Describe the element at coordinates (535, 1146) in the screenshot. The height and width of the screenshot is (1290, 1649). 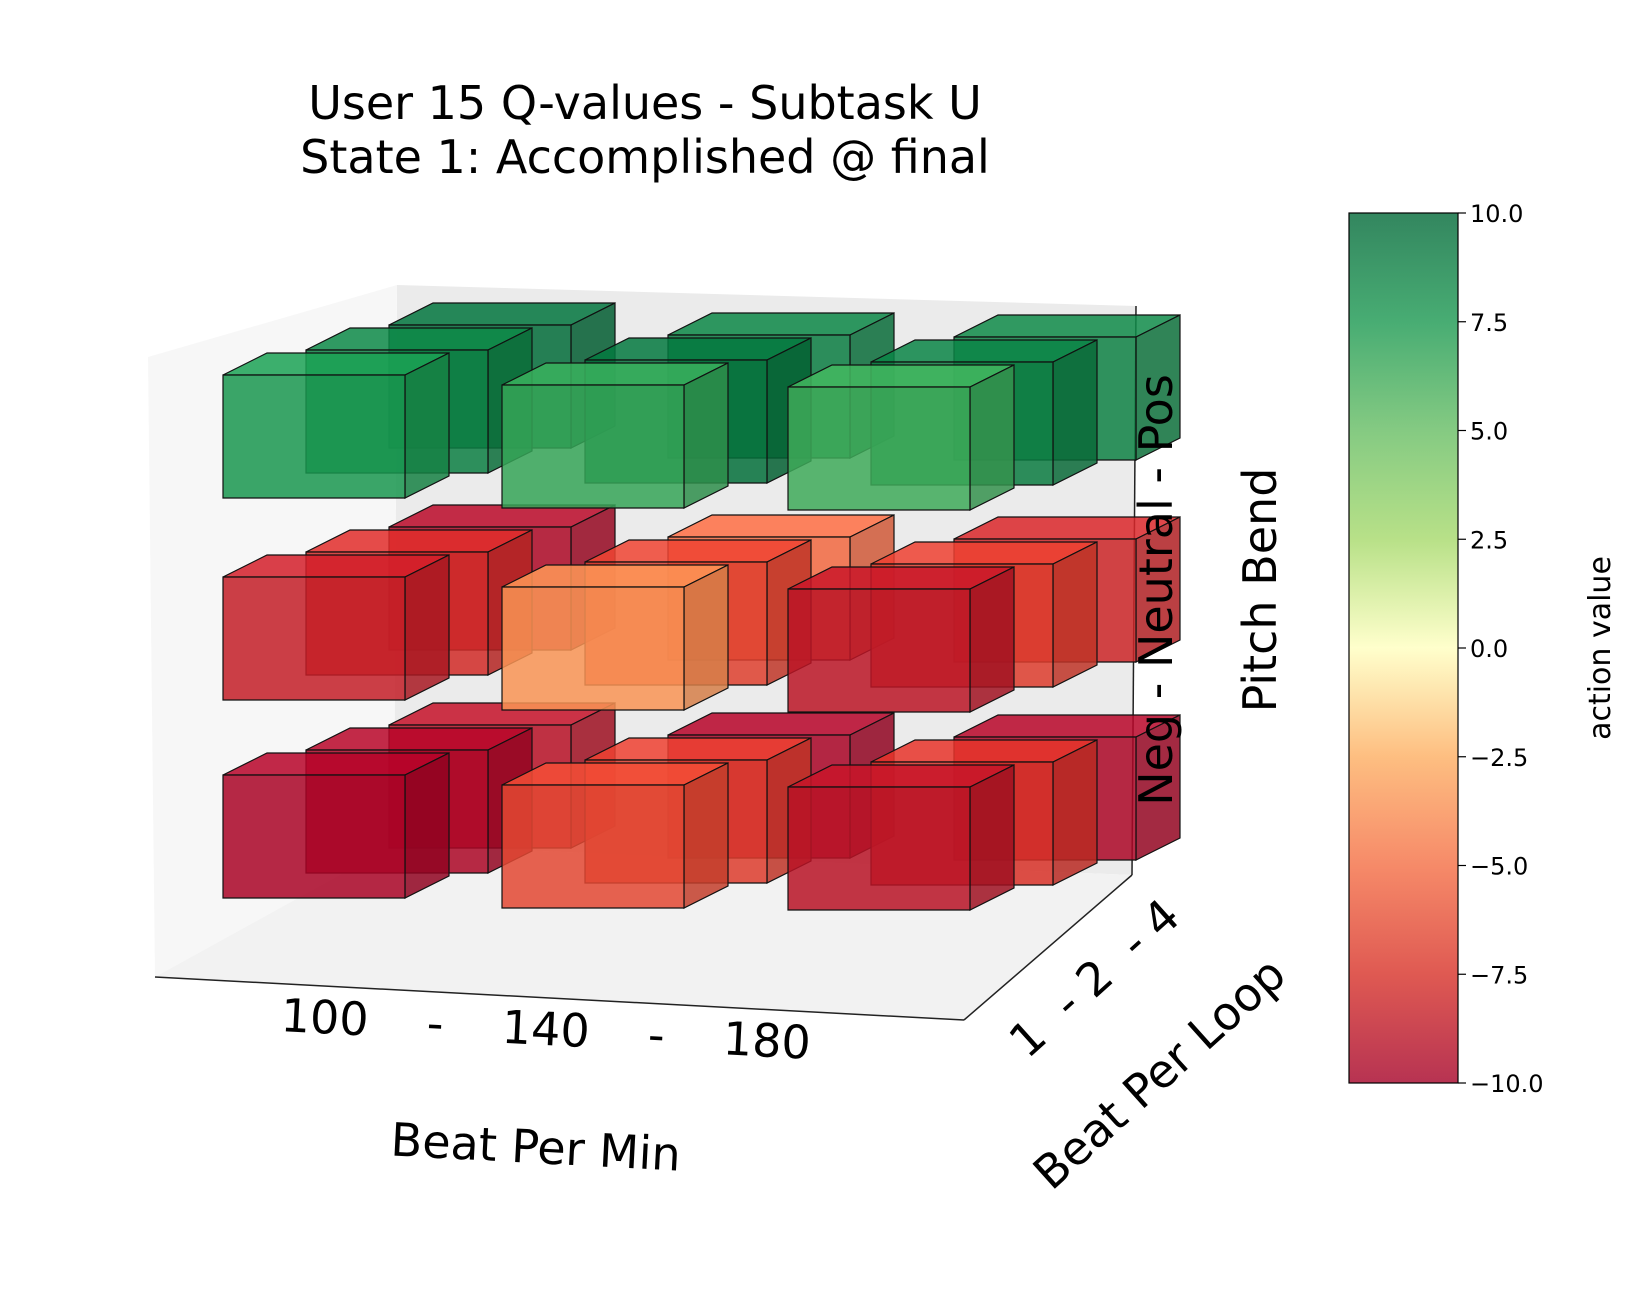
I see `x-axis-label: Beat Per Min` at that location.